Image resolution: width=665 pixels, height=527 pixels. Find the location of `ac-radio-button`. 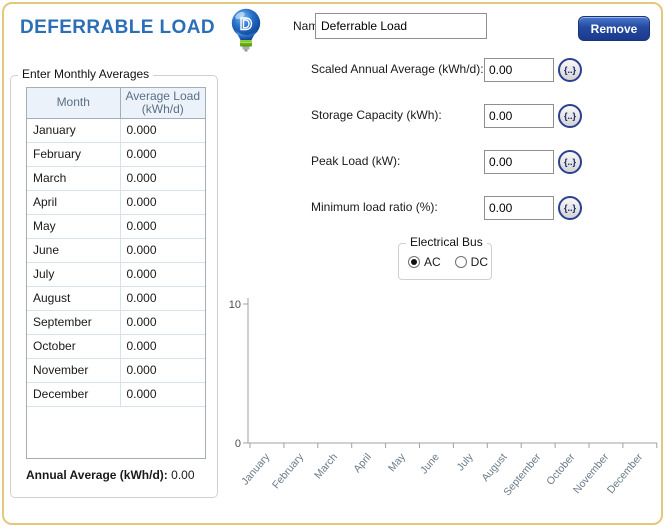

ac-radio-button is located at coordinates (414, 262).